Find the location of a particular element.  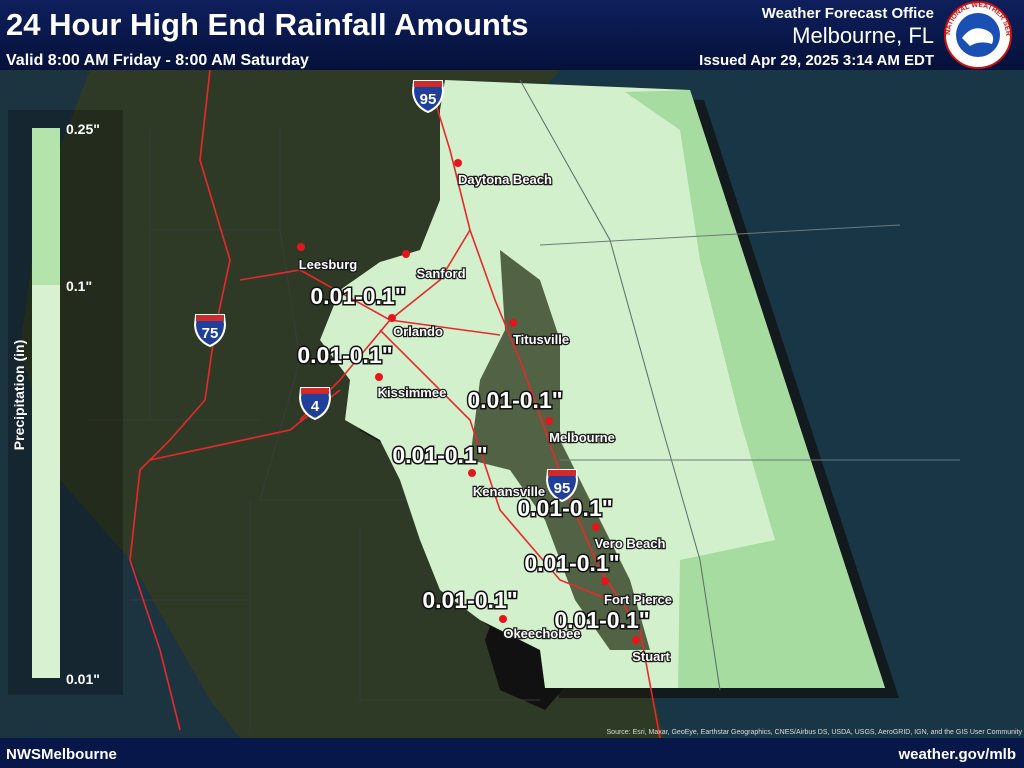

city-label: Melbourne is located at coordinates (582, 437).